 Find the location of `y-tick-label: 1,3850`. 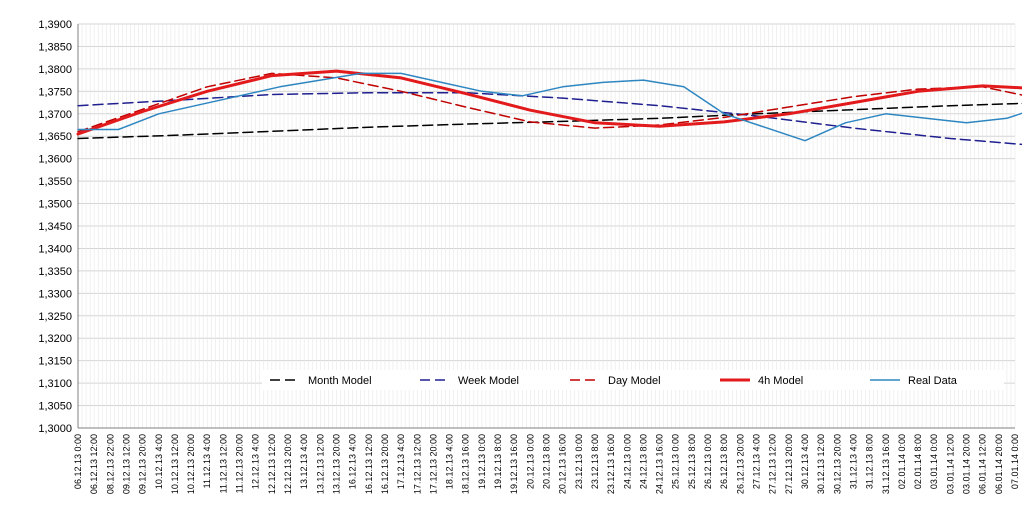

y-tick-label: 1,3850 is located at coordinates (55, 47).